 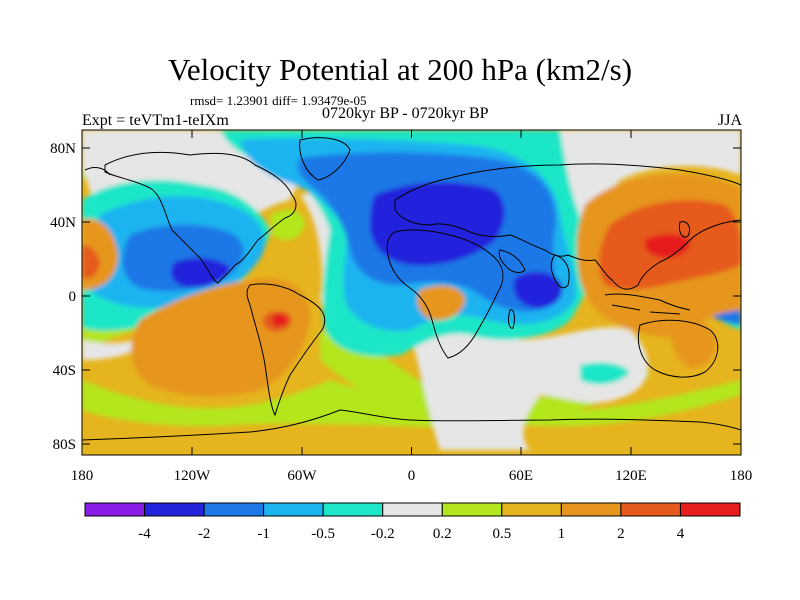 What do you see at coordinates (538, 290) in the screenshot?
I see `contour-fill-minus4-minus2` at bounding box center [538, 290].